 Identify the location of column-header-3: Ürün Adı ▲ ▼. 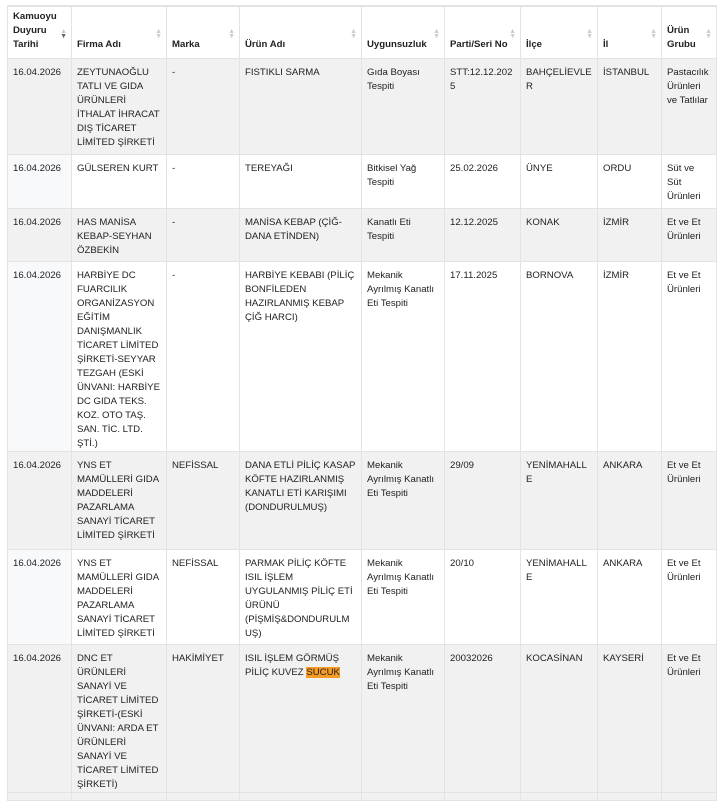
(300, 32).